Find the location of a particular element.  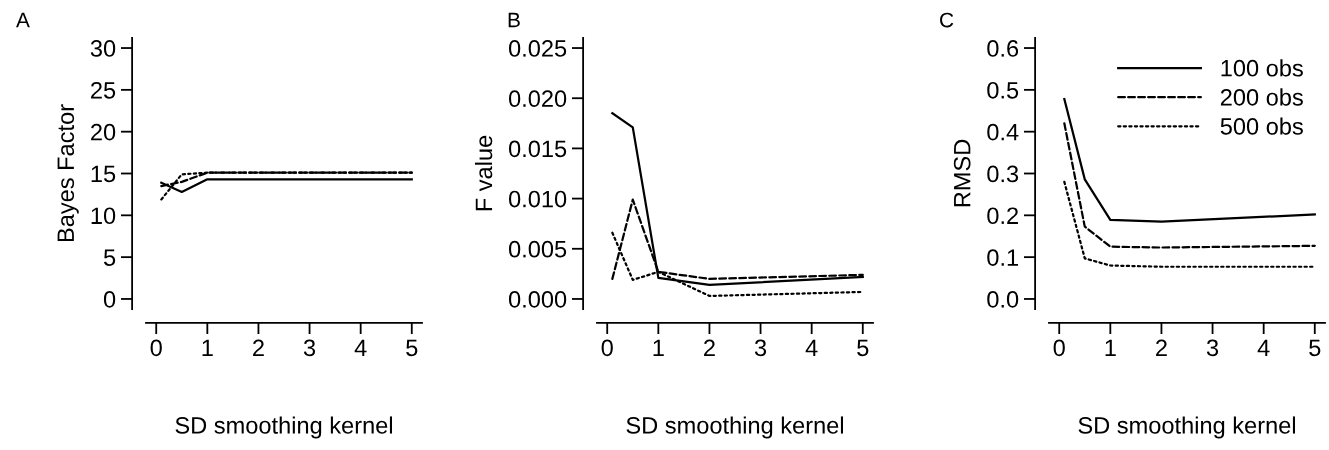

y-tick-label: 5 is located at coordinates (109, 257).